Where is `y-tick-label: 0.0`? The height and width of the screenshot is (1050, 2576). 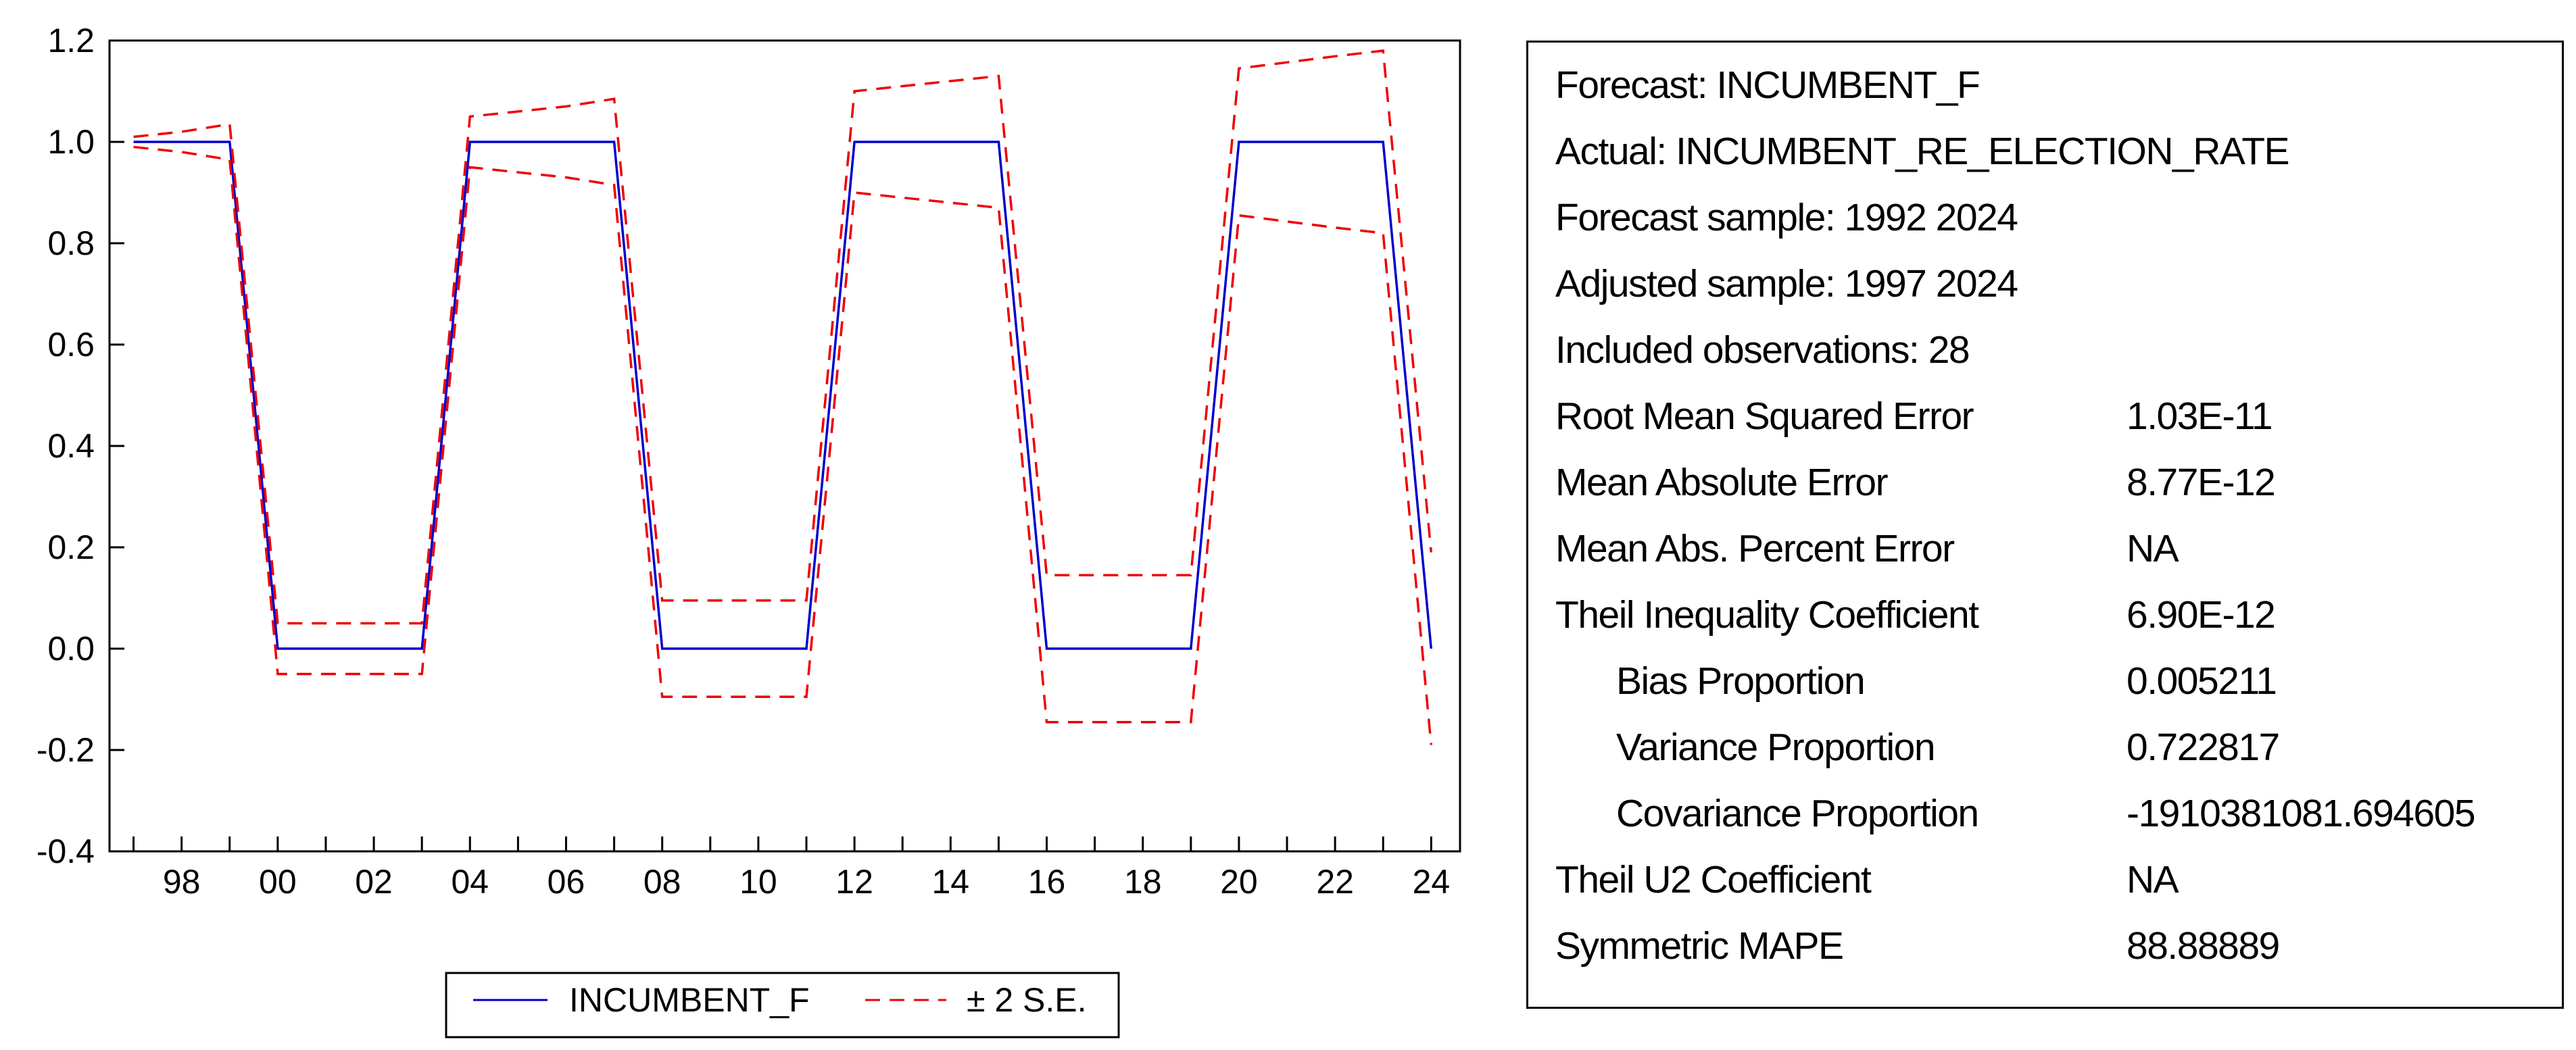
y-tick-label: 0.0 is located at coordinates (71, 649).